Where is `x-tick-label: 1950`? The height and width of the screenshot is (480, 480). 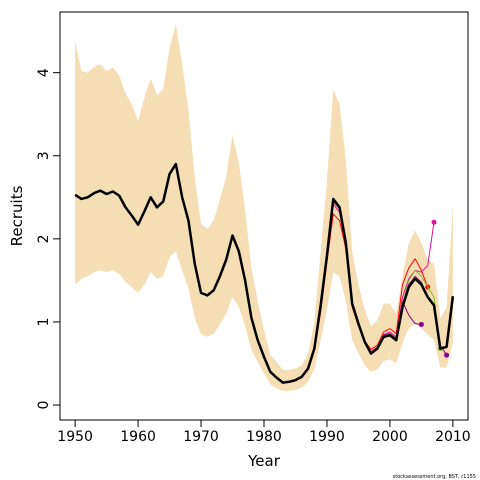
x-tick-label: 1950 is located at coordinates (75, 437).